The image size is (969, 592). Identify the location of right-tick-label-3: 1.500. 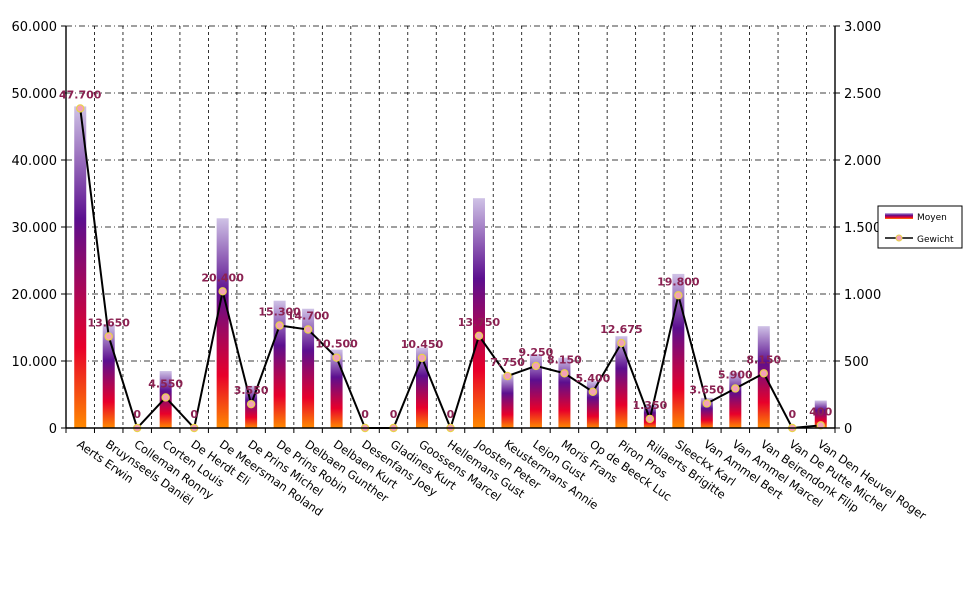
(862, 228).